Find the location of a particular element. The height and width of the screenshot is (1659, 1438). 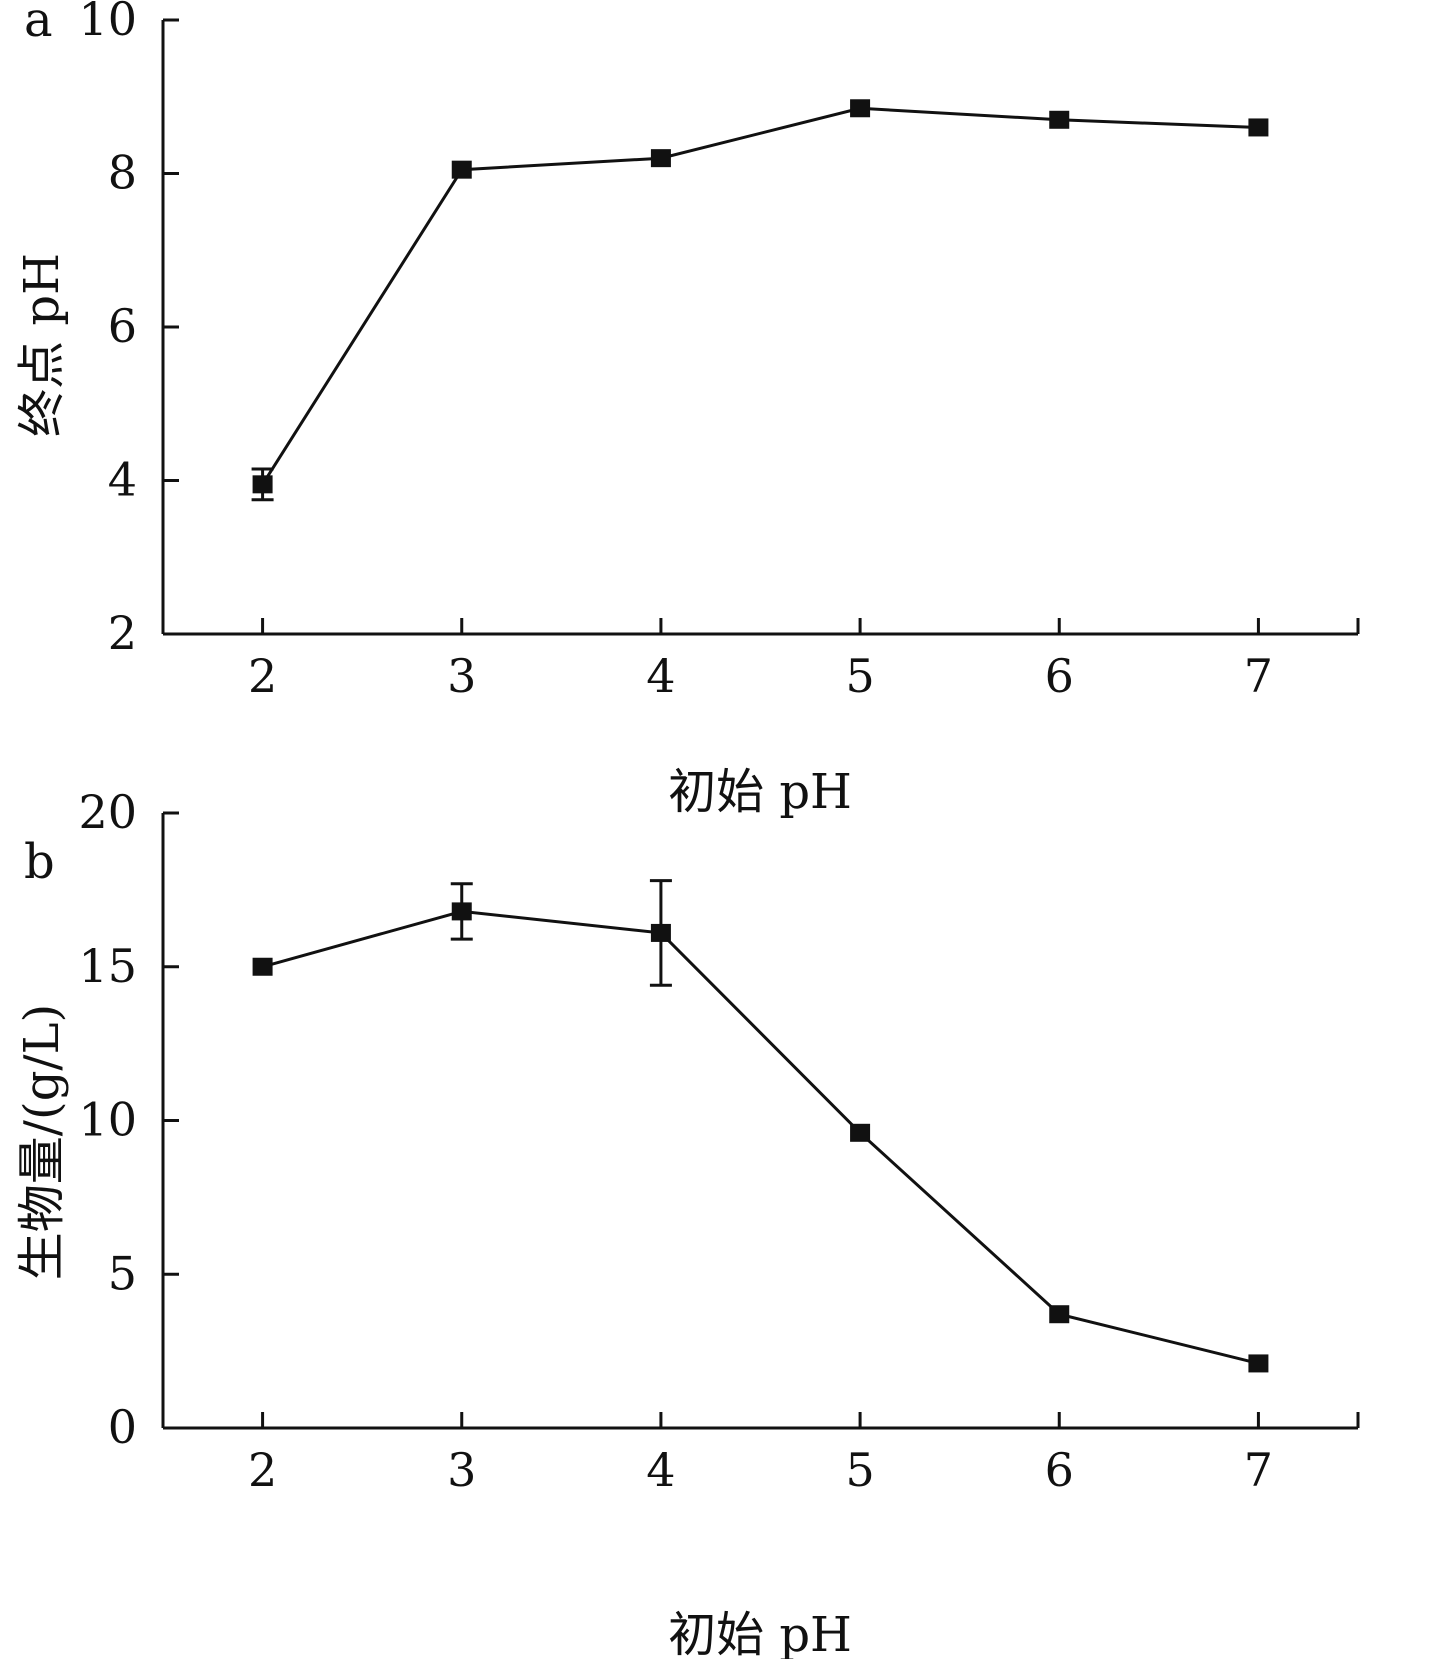

y-tick-label: 2 is located at coordinates (122, 633).